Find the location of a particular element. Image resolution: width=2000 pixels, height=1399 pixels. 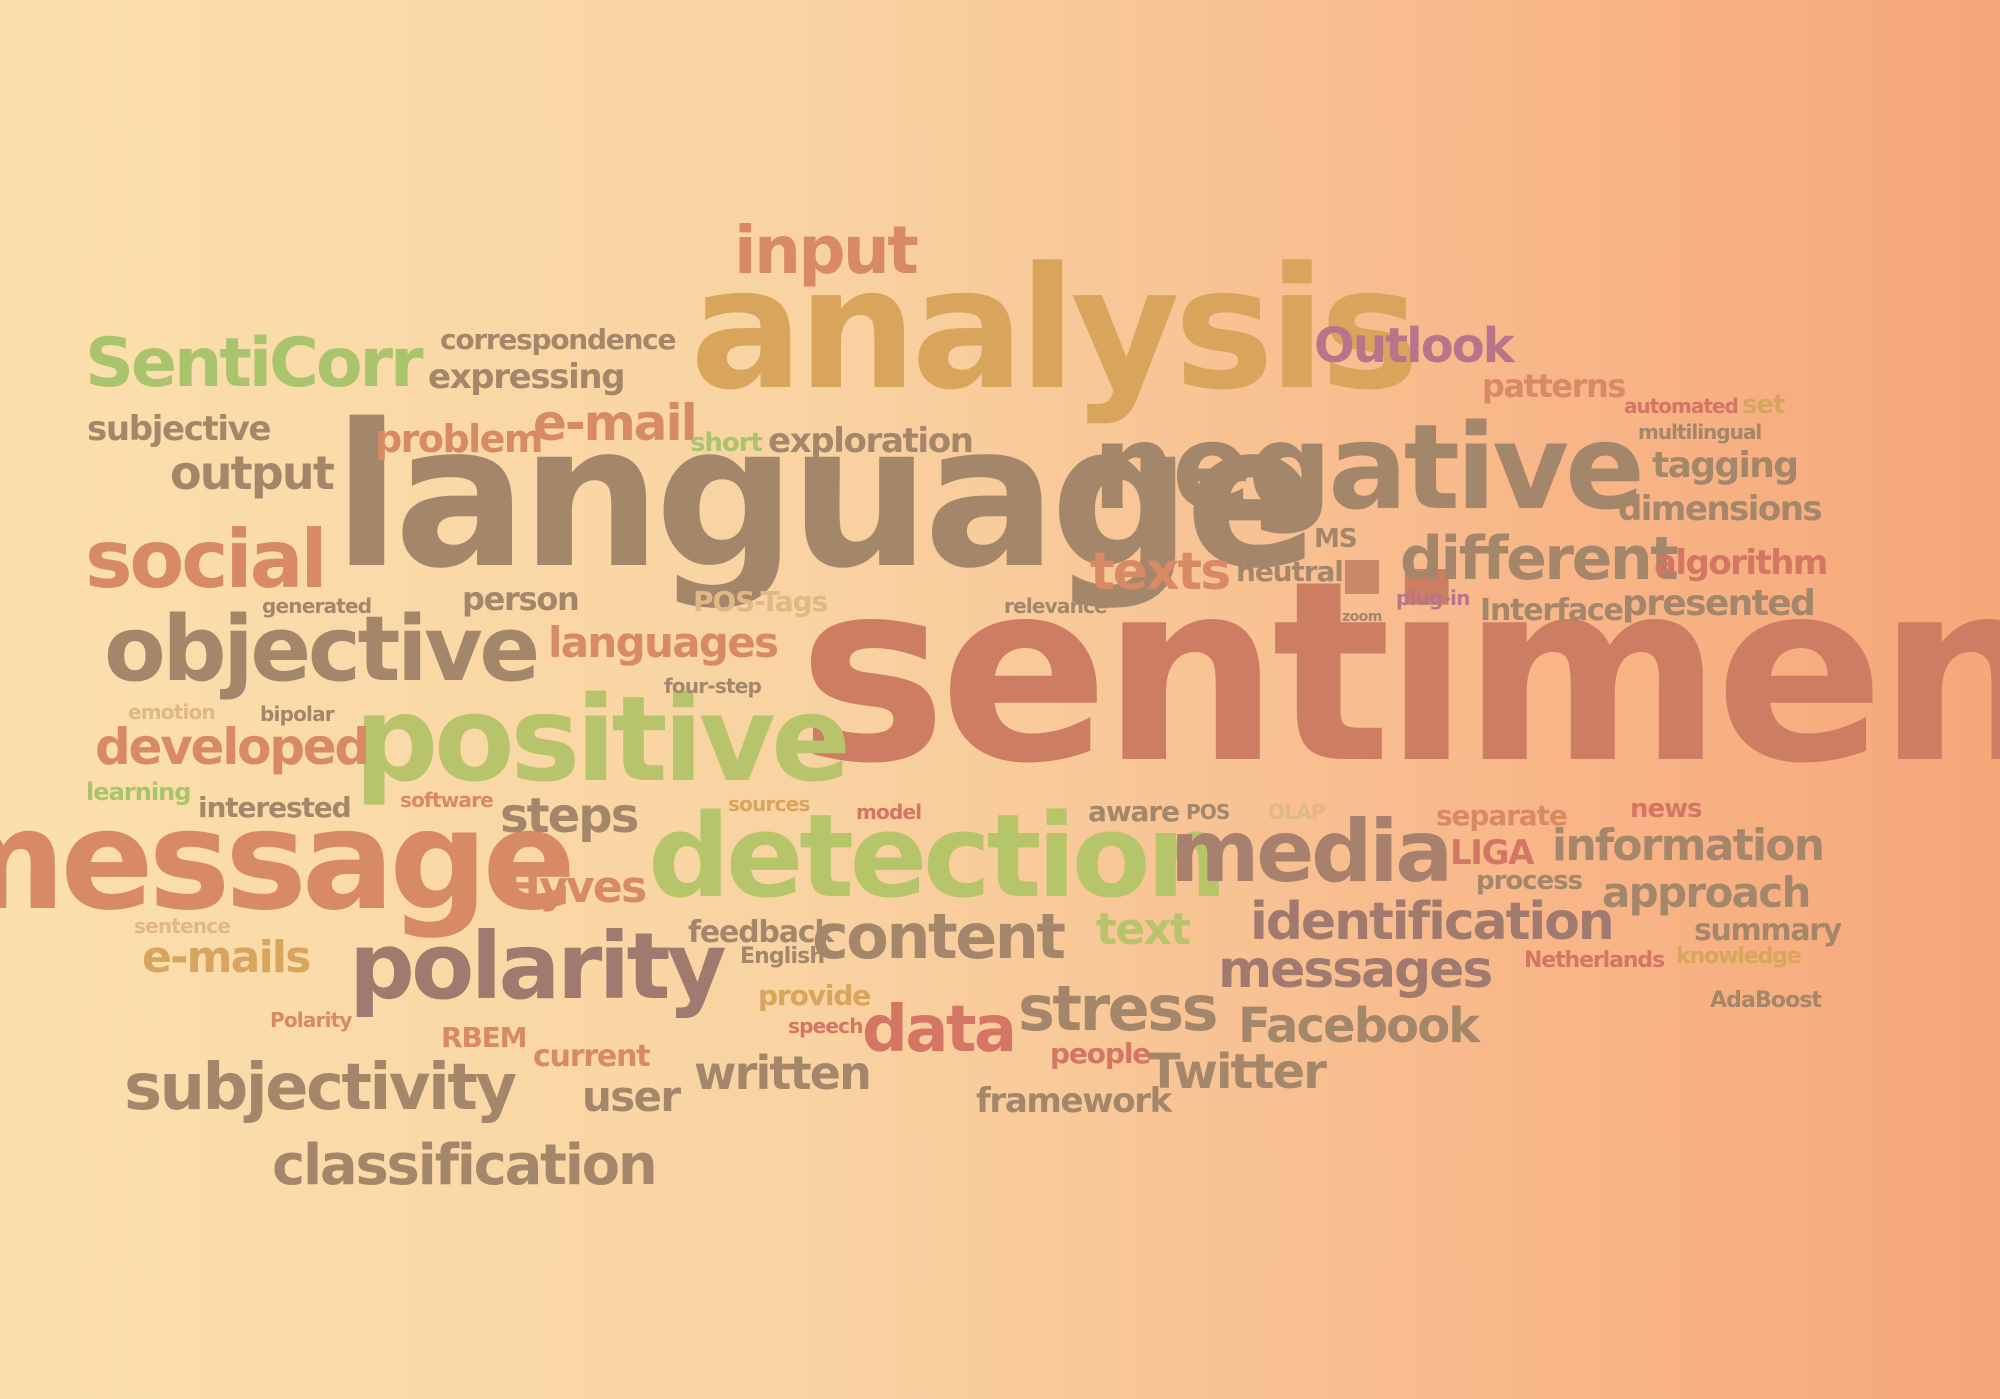

word-languages: languages is located at coordinates (663, 642).